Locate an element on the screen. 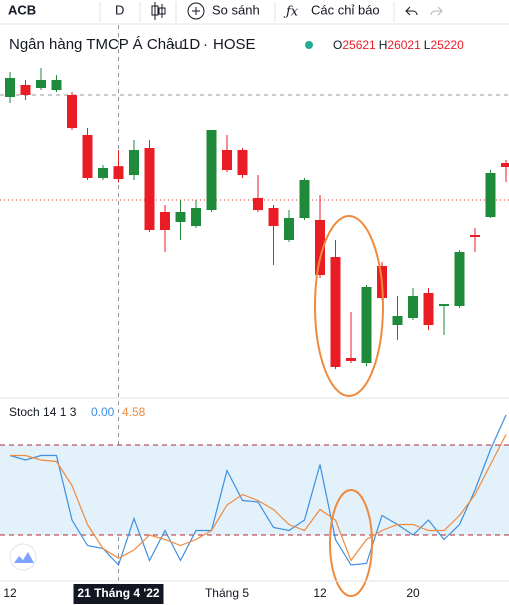  readout-key: L is located at coordinates (427, 45).